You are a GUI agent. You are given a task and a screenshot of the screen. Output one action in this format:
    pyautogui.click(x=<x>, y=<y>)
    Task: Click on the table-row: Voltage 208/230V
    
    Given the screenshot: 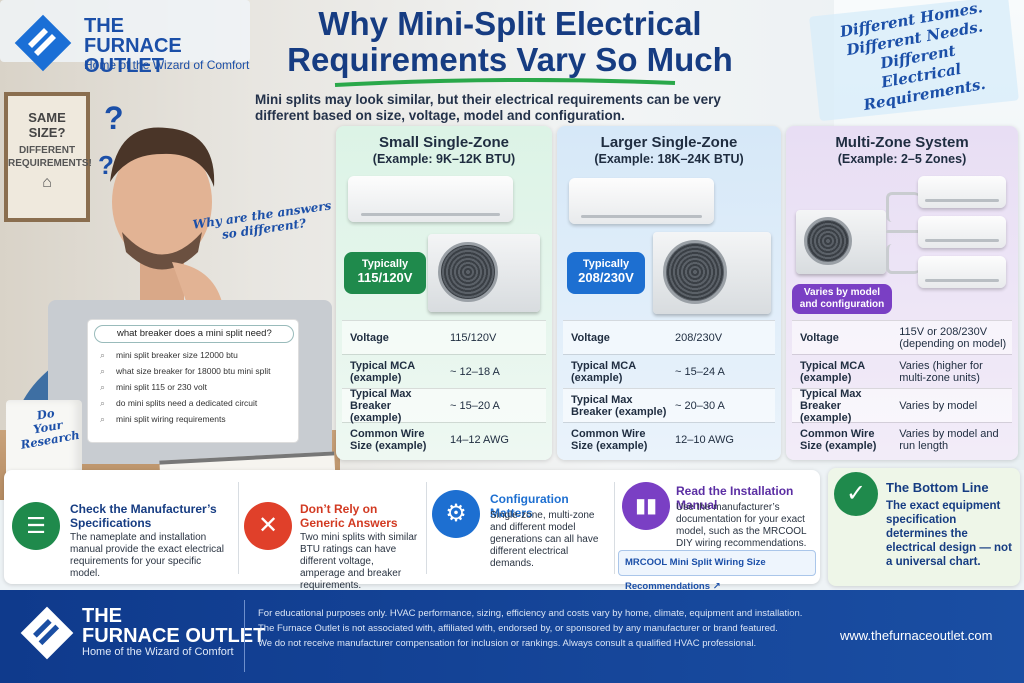 What is the action you would take?
    pyautogui.click(x=669, y=337)
    